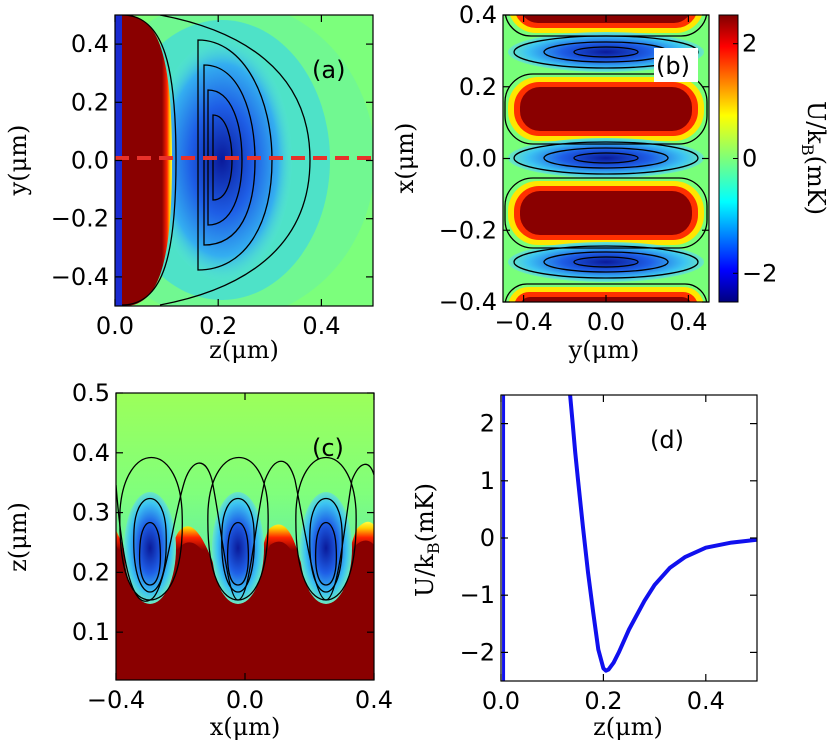 The height and width of the screenshot is (743, 830). I want to click on panel-b-contours, so click(606, 158).